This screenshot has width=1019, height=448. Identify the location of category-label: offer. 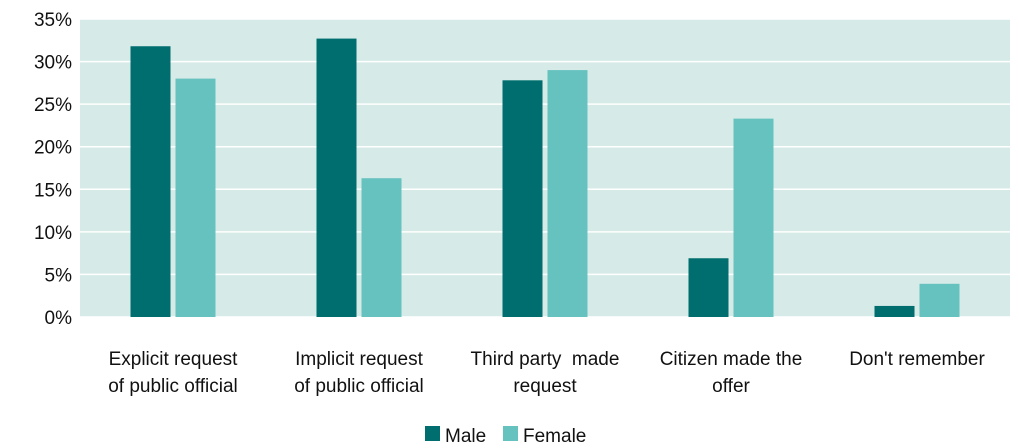
(731, 386).